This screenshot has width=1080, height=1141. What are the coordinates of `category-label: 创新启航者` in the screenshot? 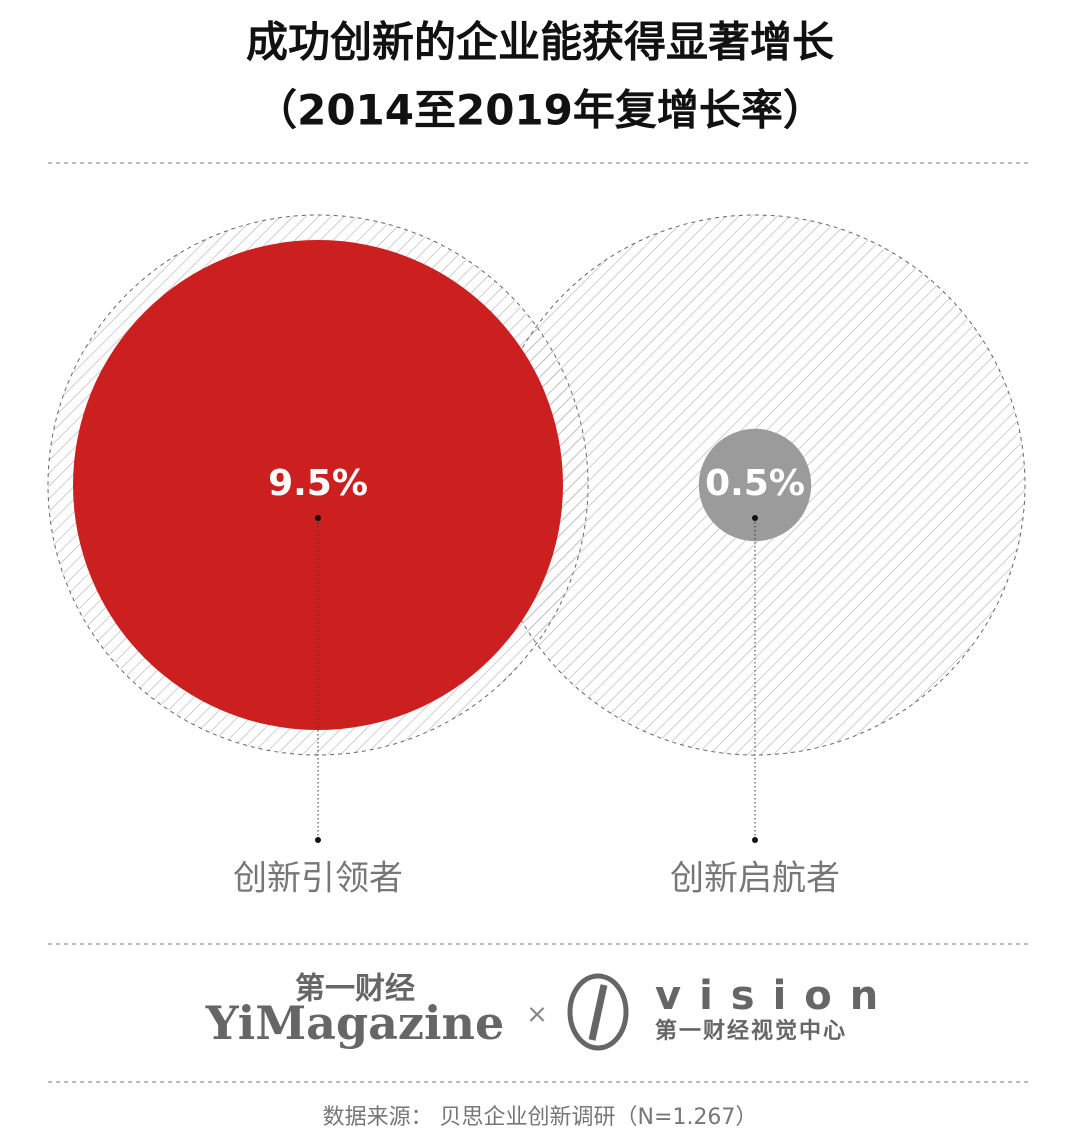 It's located at (755, 879).